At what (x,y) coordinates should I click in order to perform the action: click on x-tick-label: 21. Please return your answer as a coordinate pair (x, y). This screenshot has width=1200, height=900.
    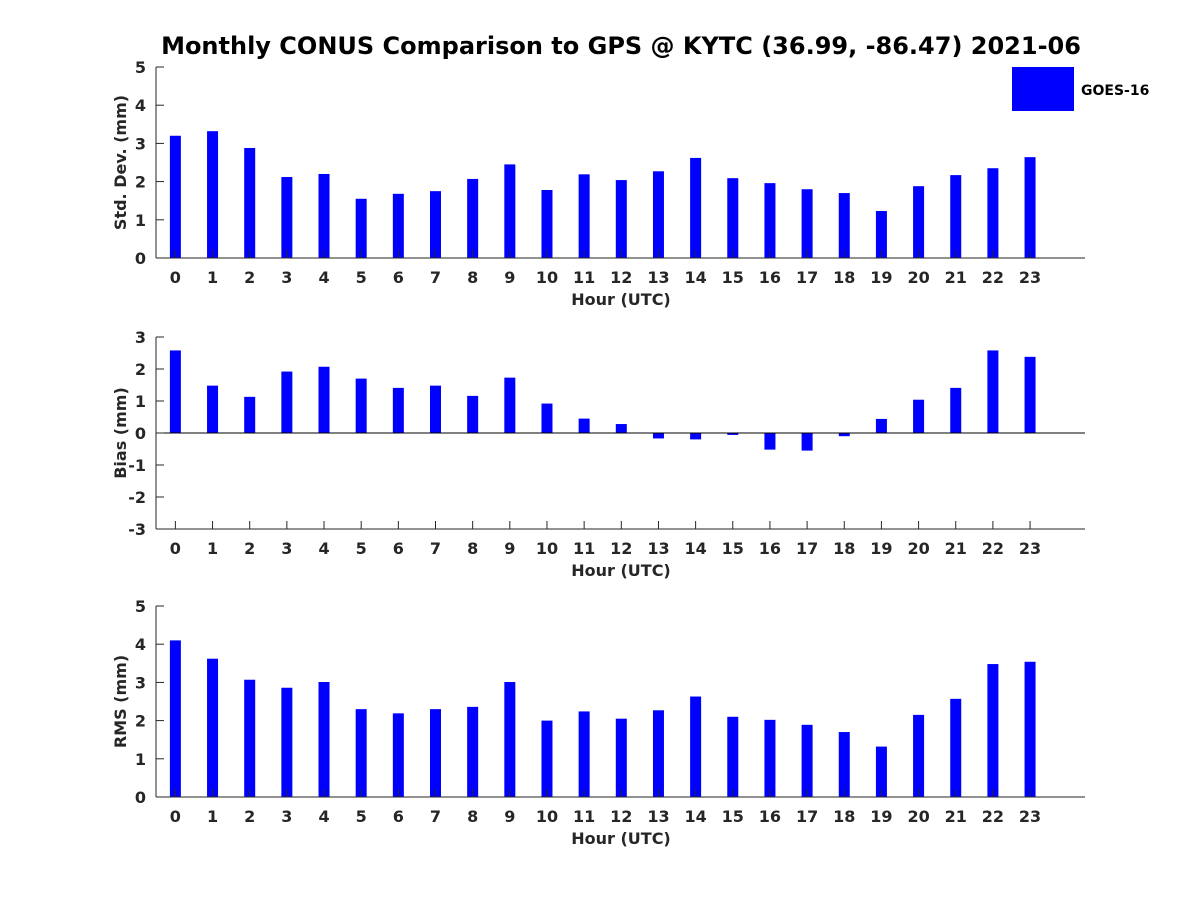
    Looking at the image, I should click on (956, 816).